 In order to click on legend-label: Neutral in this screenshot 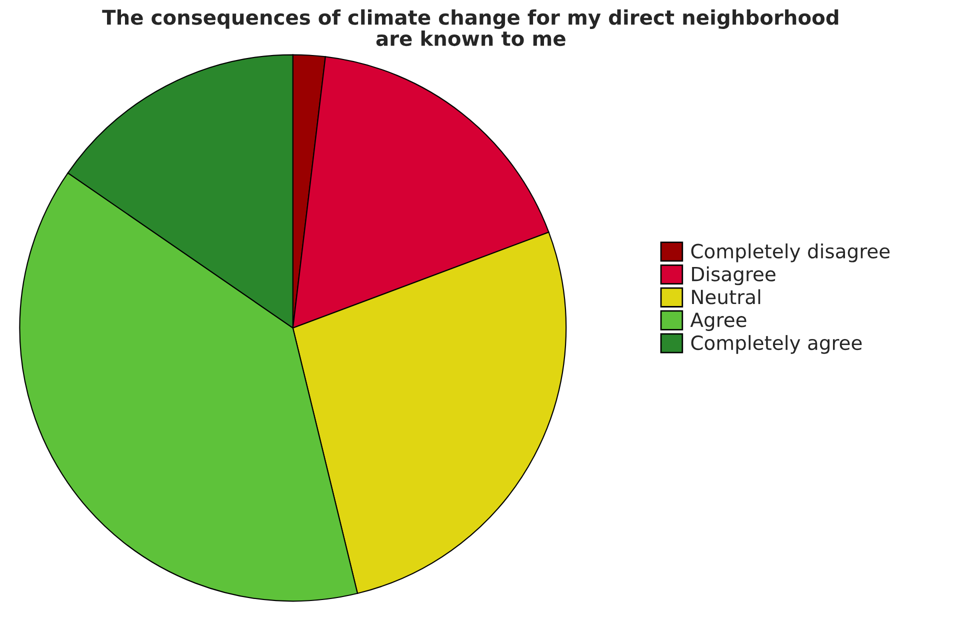, I will do `click(726, 296)`.